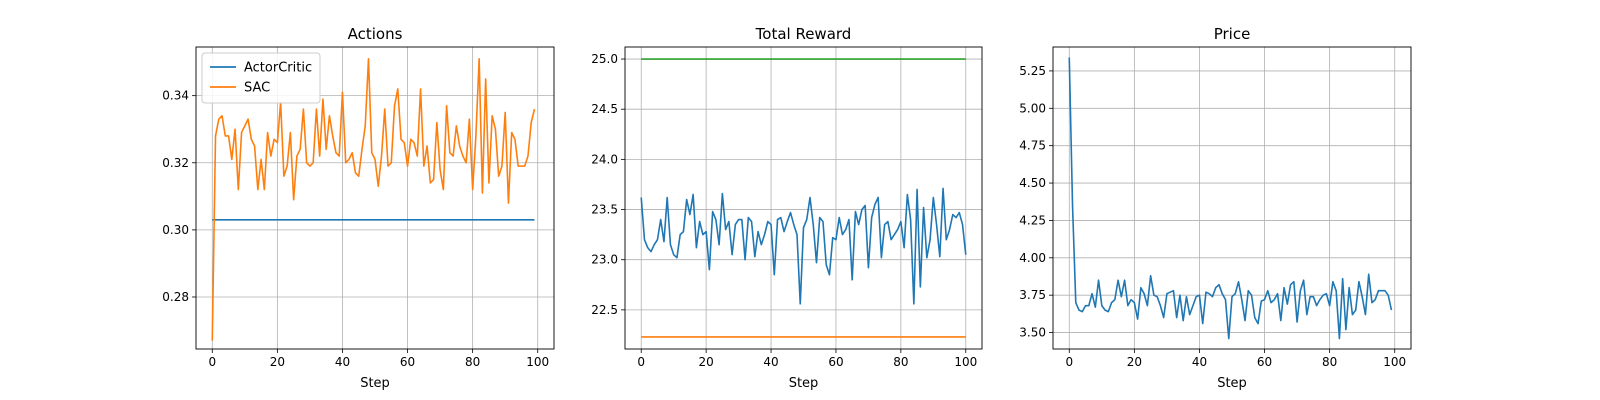  I want to click on legend: ActorCritic SAC, so click(261, 78).